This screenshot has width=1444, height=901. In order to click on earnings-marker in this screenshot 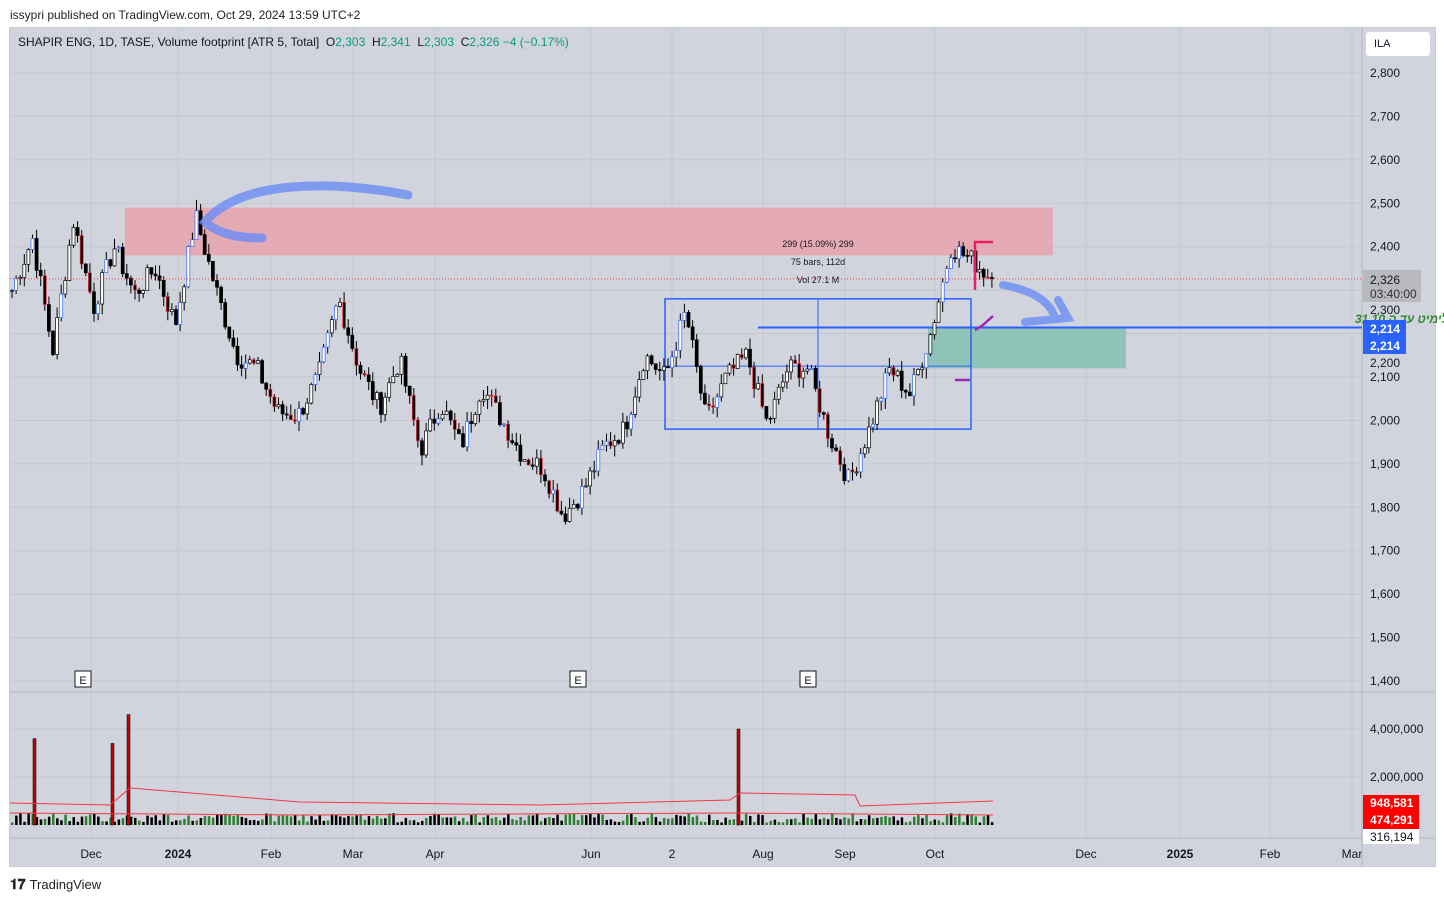, I will do `click(83, 679)`.